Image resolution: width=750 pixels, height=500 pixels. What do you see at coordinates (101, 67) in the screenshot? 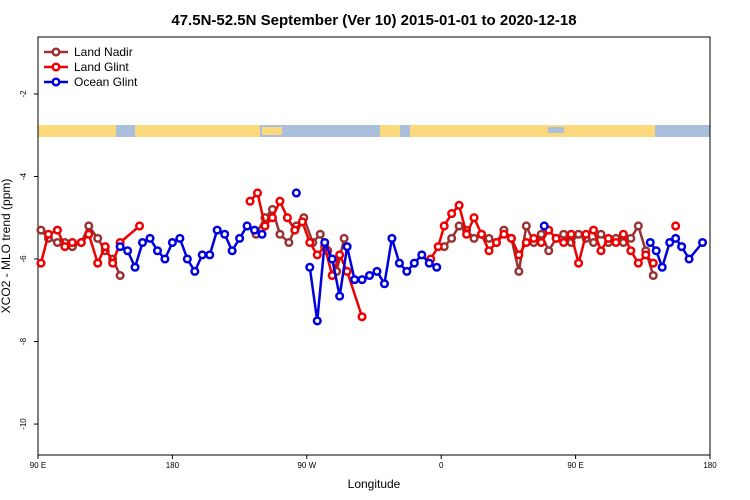
I see `legend-label: Land Glint` at bounding box center [101, 67].